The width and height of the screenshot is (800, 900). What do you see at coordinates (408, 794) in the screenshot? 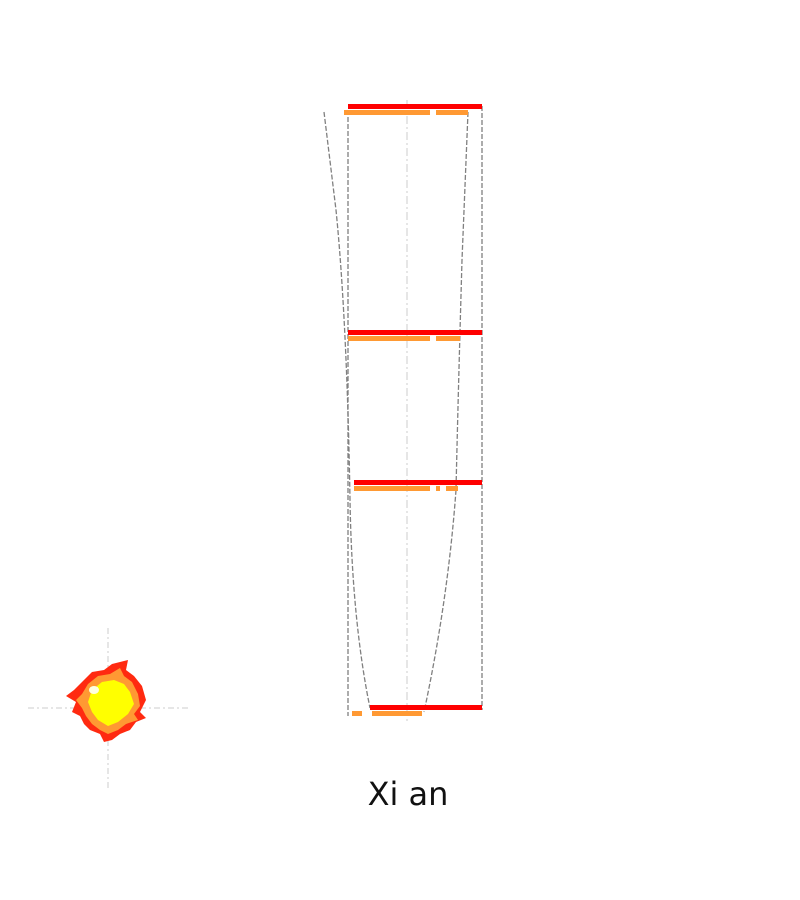
I see `diagram-title: Xi an` at bounding box center [408, 794].